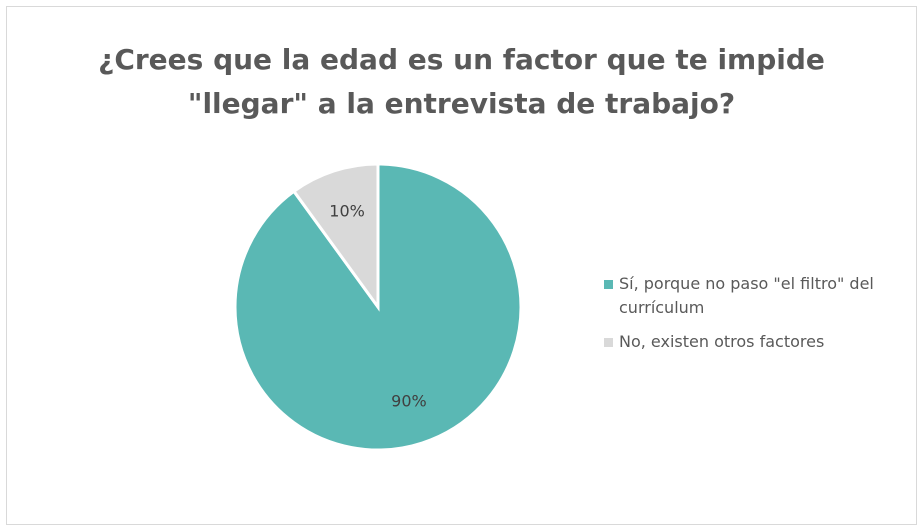 This screenshot has height=531, width=923. Describe the element at coordinates (722, 341) in the screenshot. I see `legend-label: No, existen otros factores` at that location.